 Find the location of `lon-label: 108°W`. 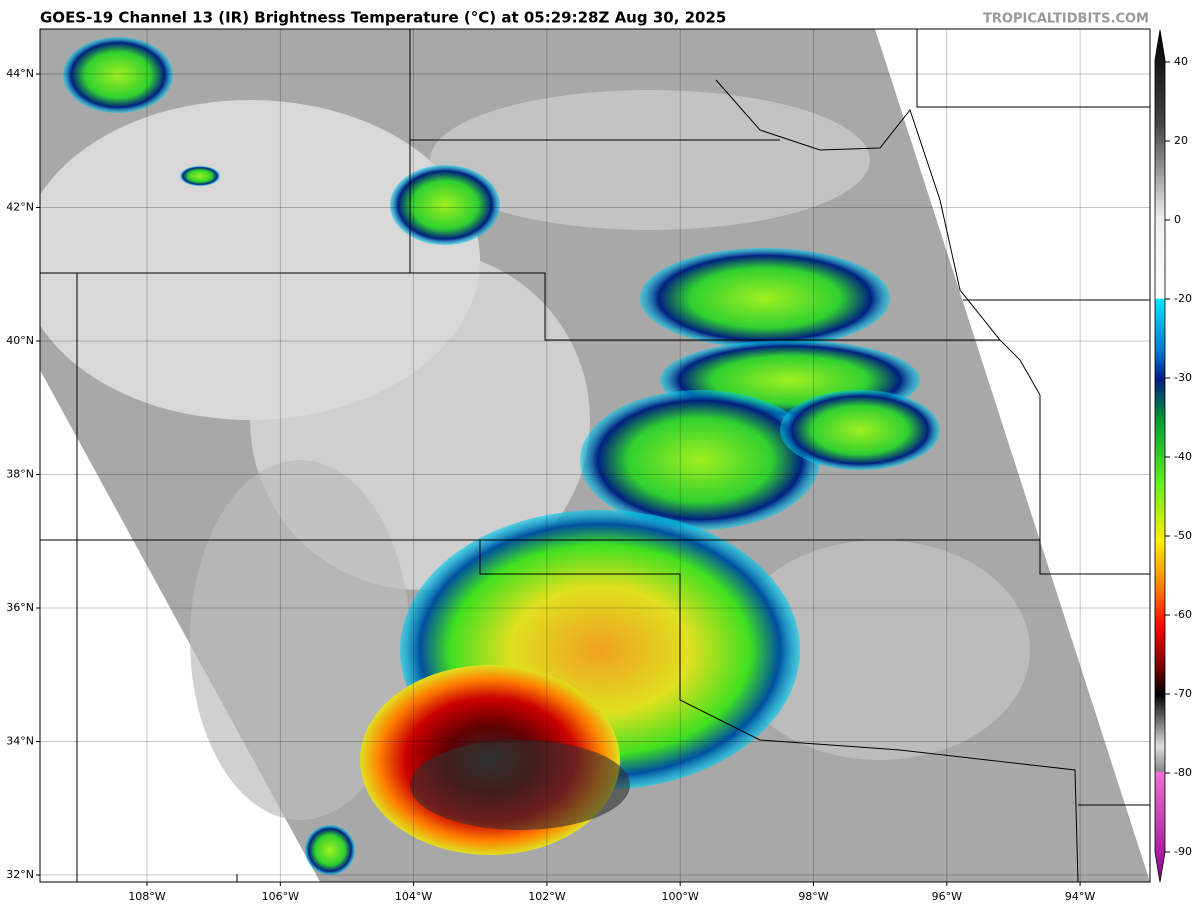

lon-label: 108°W is located at coordinates (146, 896).